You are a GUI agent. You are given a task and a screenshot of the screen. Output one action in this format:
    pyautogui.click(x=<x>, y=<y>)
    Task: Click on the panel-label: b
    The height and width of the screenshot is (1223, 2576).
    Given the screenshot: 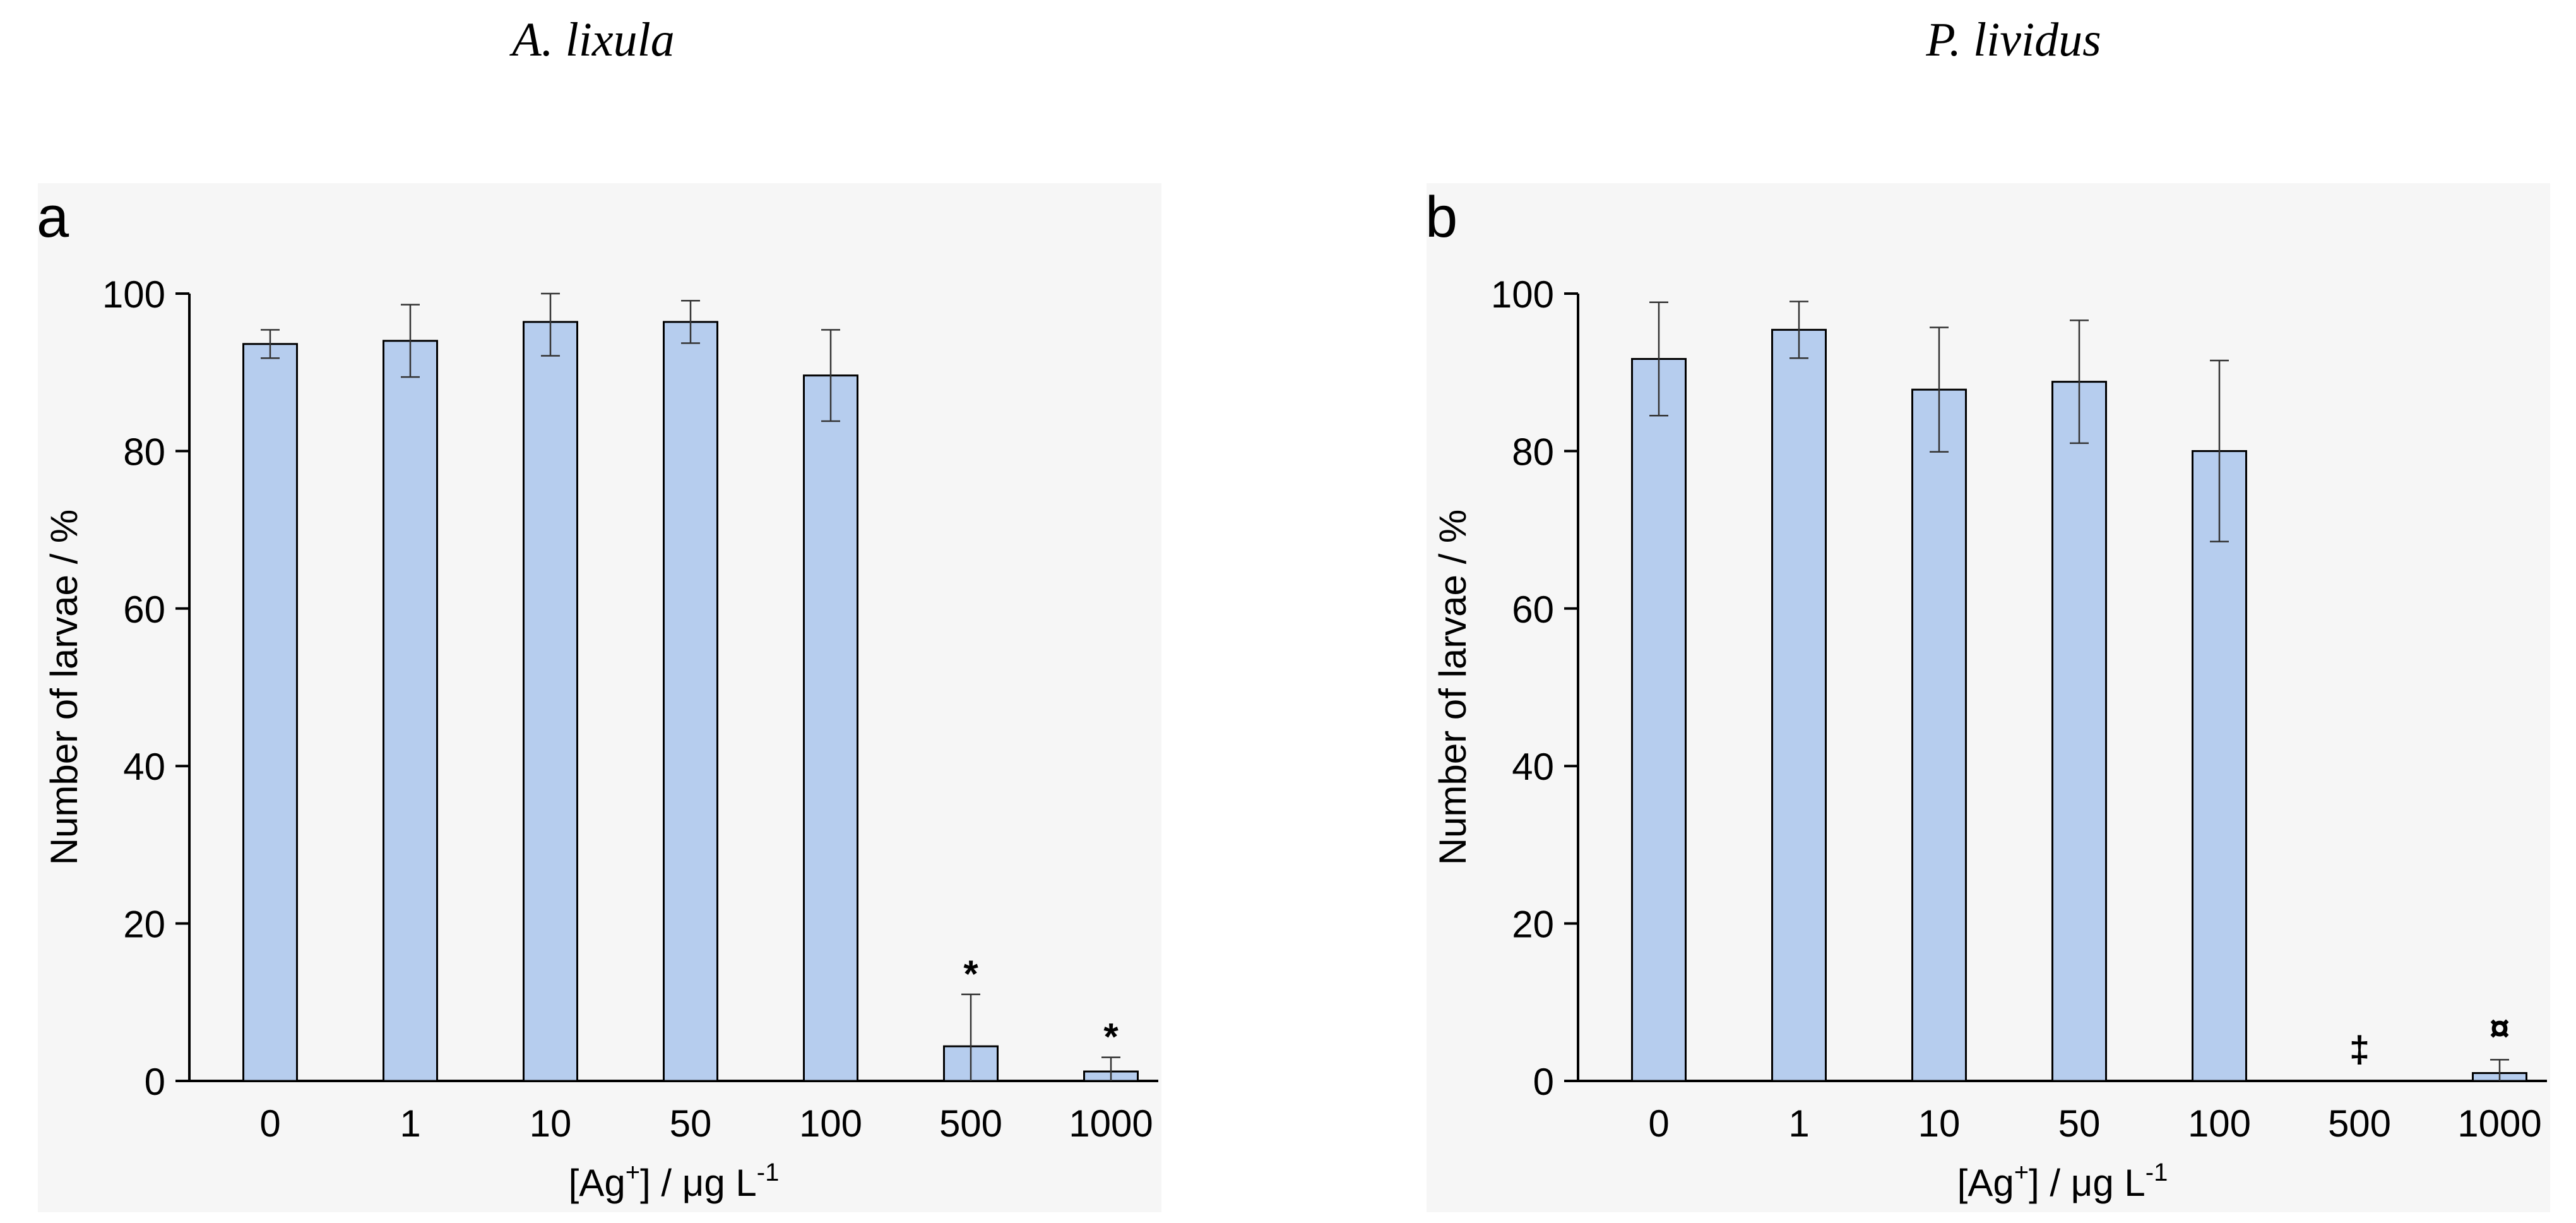 What is the action you would take?
    pyautogui.click(x=1441, y=217)
    